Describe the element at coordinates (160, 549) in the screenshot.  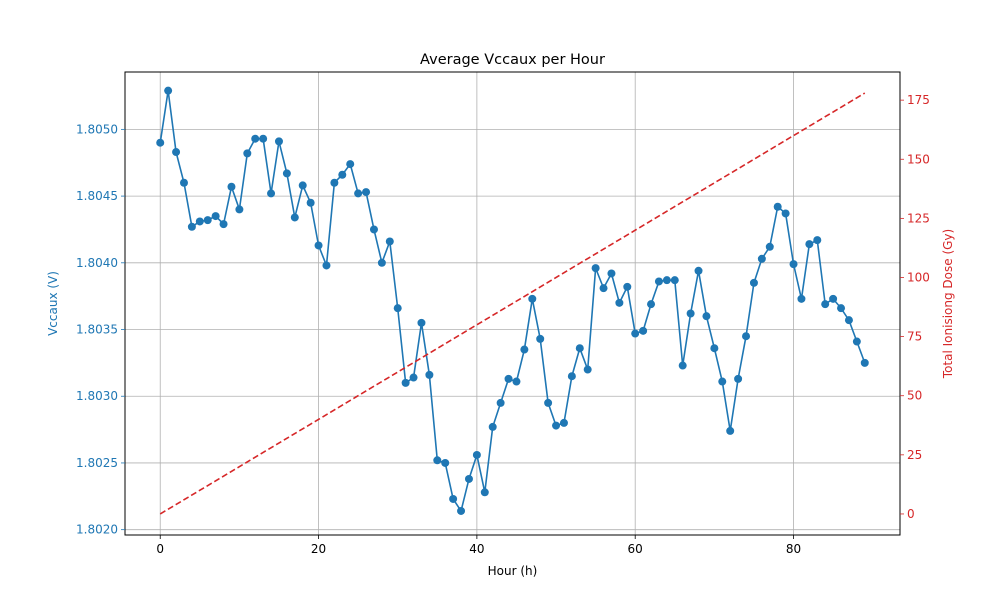
I see `x-tick-label: 0` at that location.